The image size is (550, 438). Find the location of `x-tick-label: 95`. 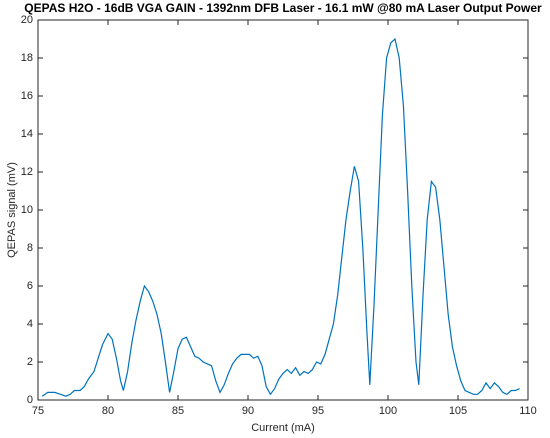

x-tick-label: 95 is located at coordinates (318, 411).